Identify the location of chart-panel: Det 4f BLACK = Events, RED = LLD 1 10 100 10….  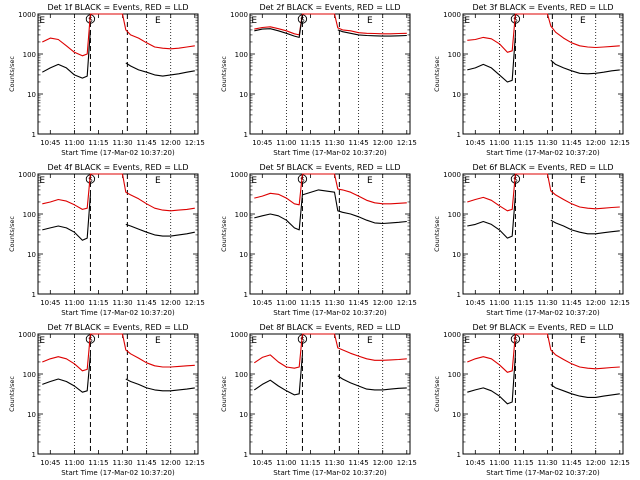
(106, 240).